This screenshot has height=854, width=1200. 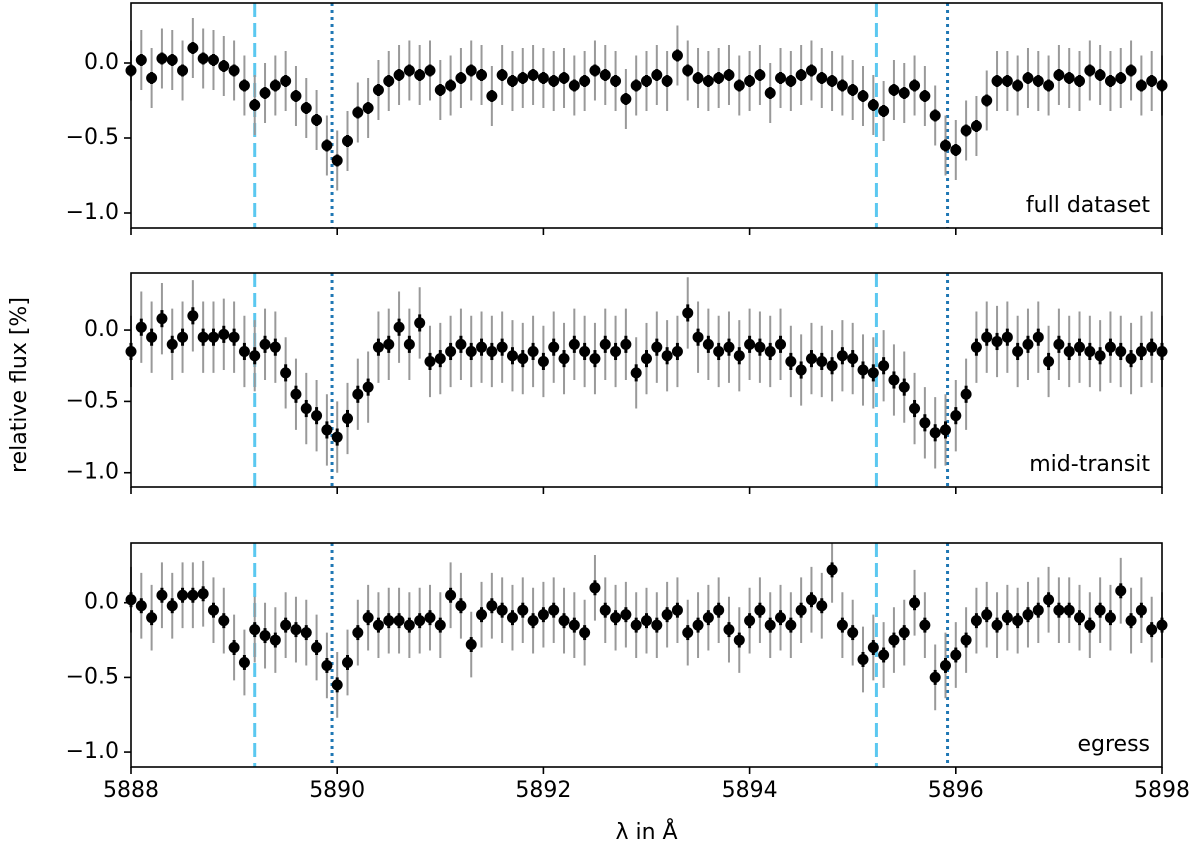 What do you see at coordinates (19, 385) in the screenshot?
I see `y-axis-label: relative flux [%]` at bounding box center [19, 385].